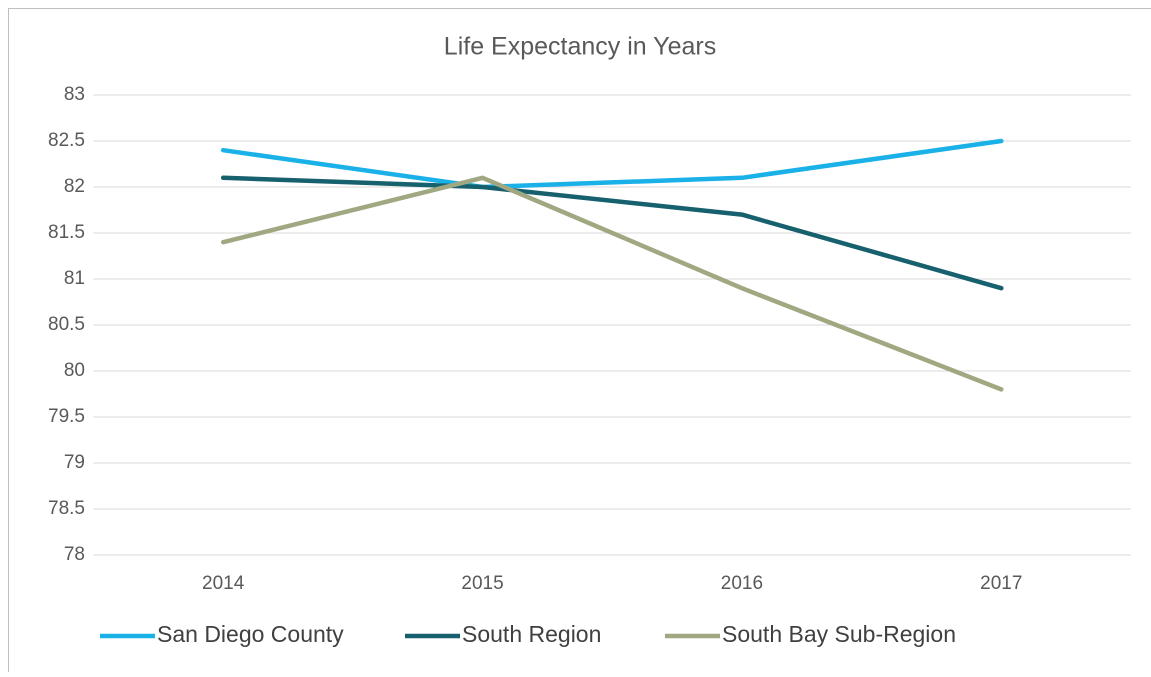 The image size is (1151, 677). What do you see at coordinates (74, 370) in the screenshot?
I see `y-tick-label: 80` at bounding box center [74, 370].